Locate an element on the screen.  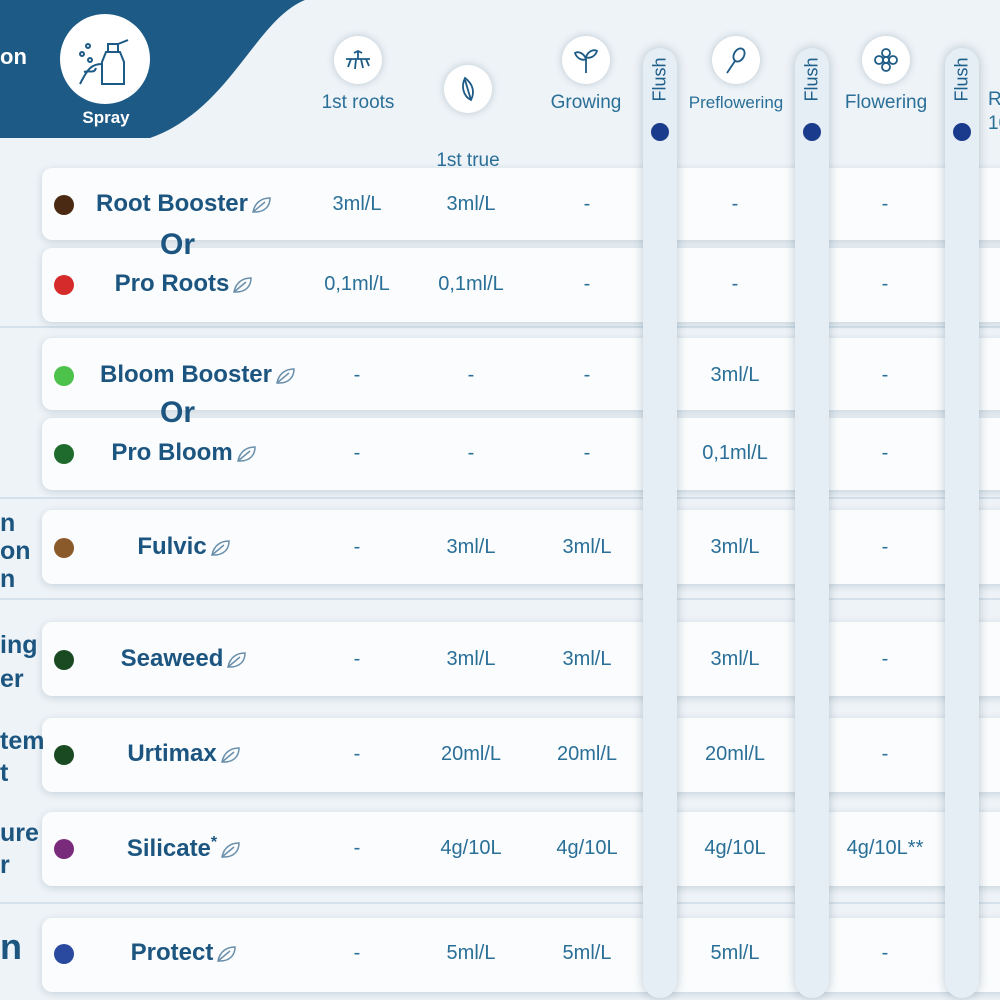
sprout-icon is located at coordinates (586, 60).